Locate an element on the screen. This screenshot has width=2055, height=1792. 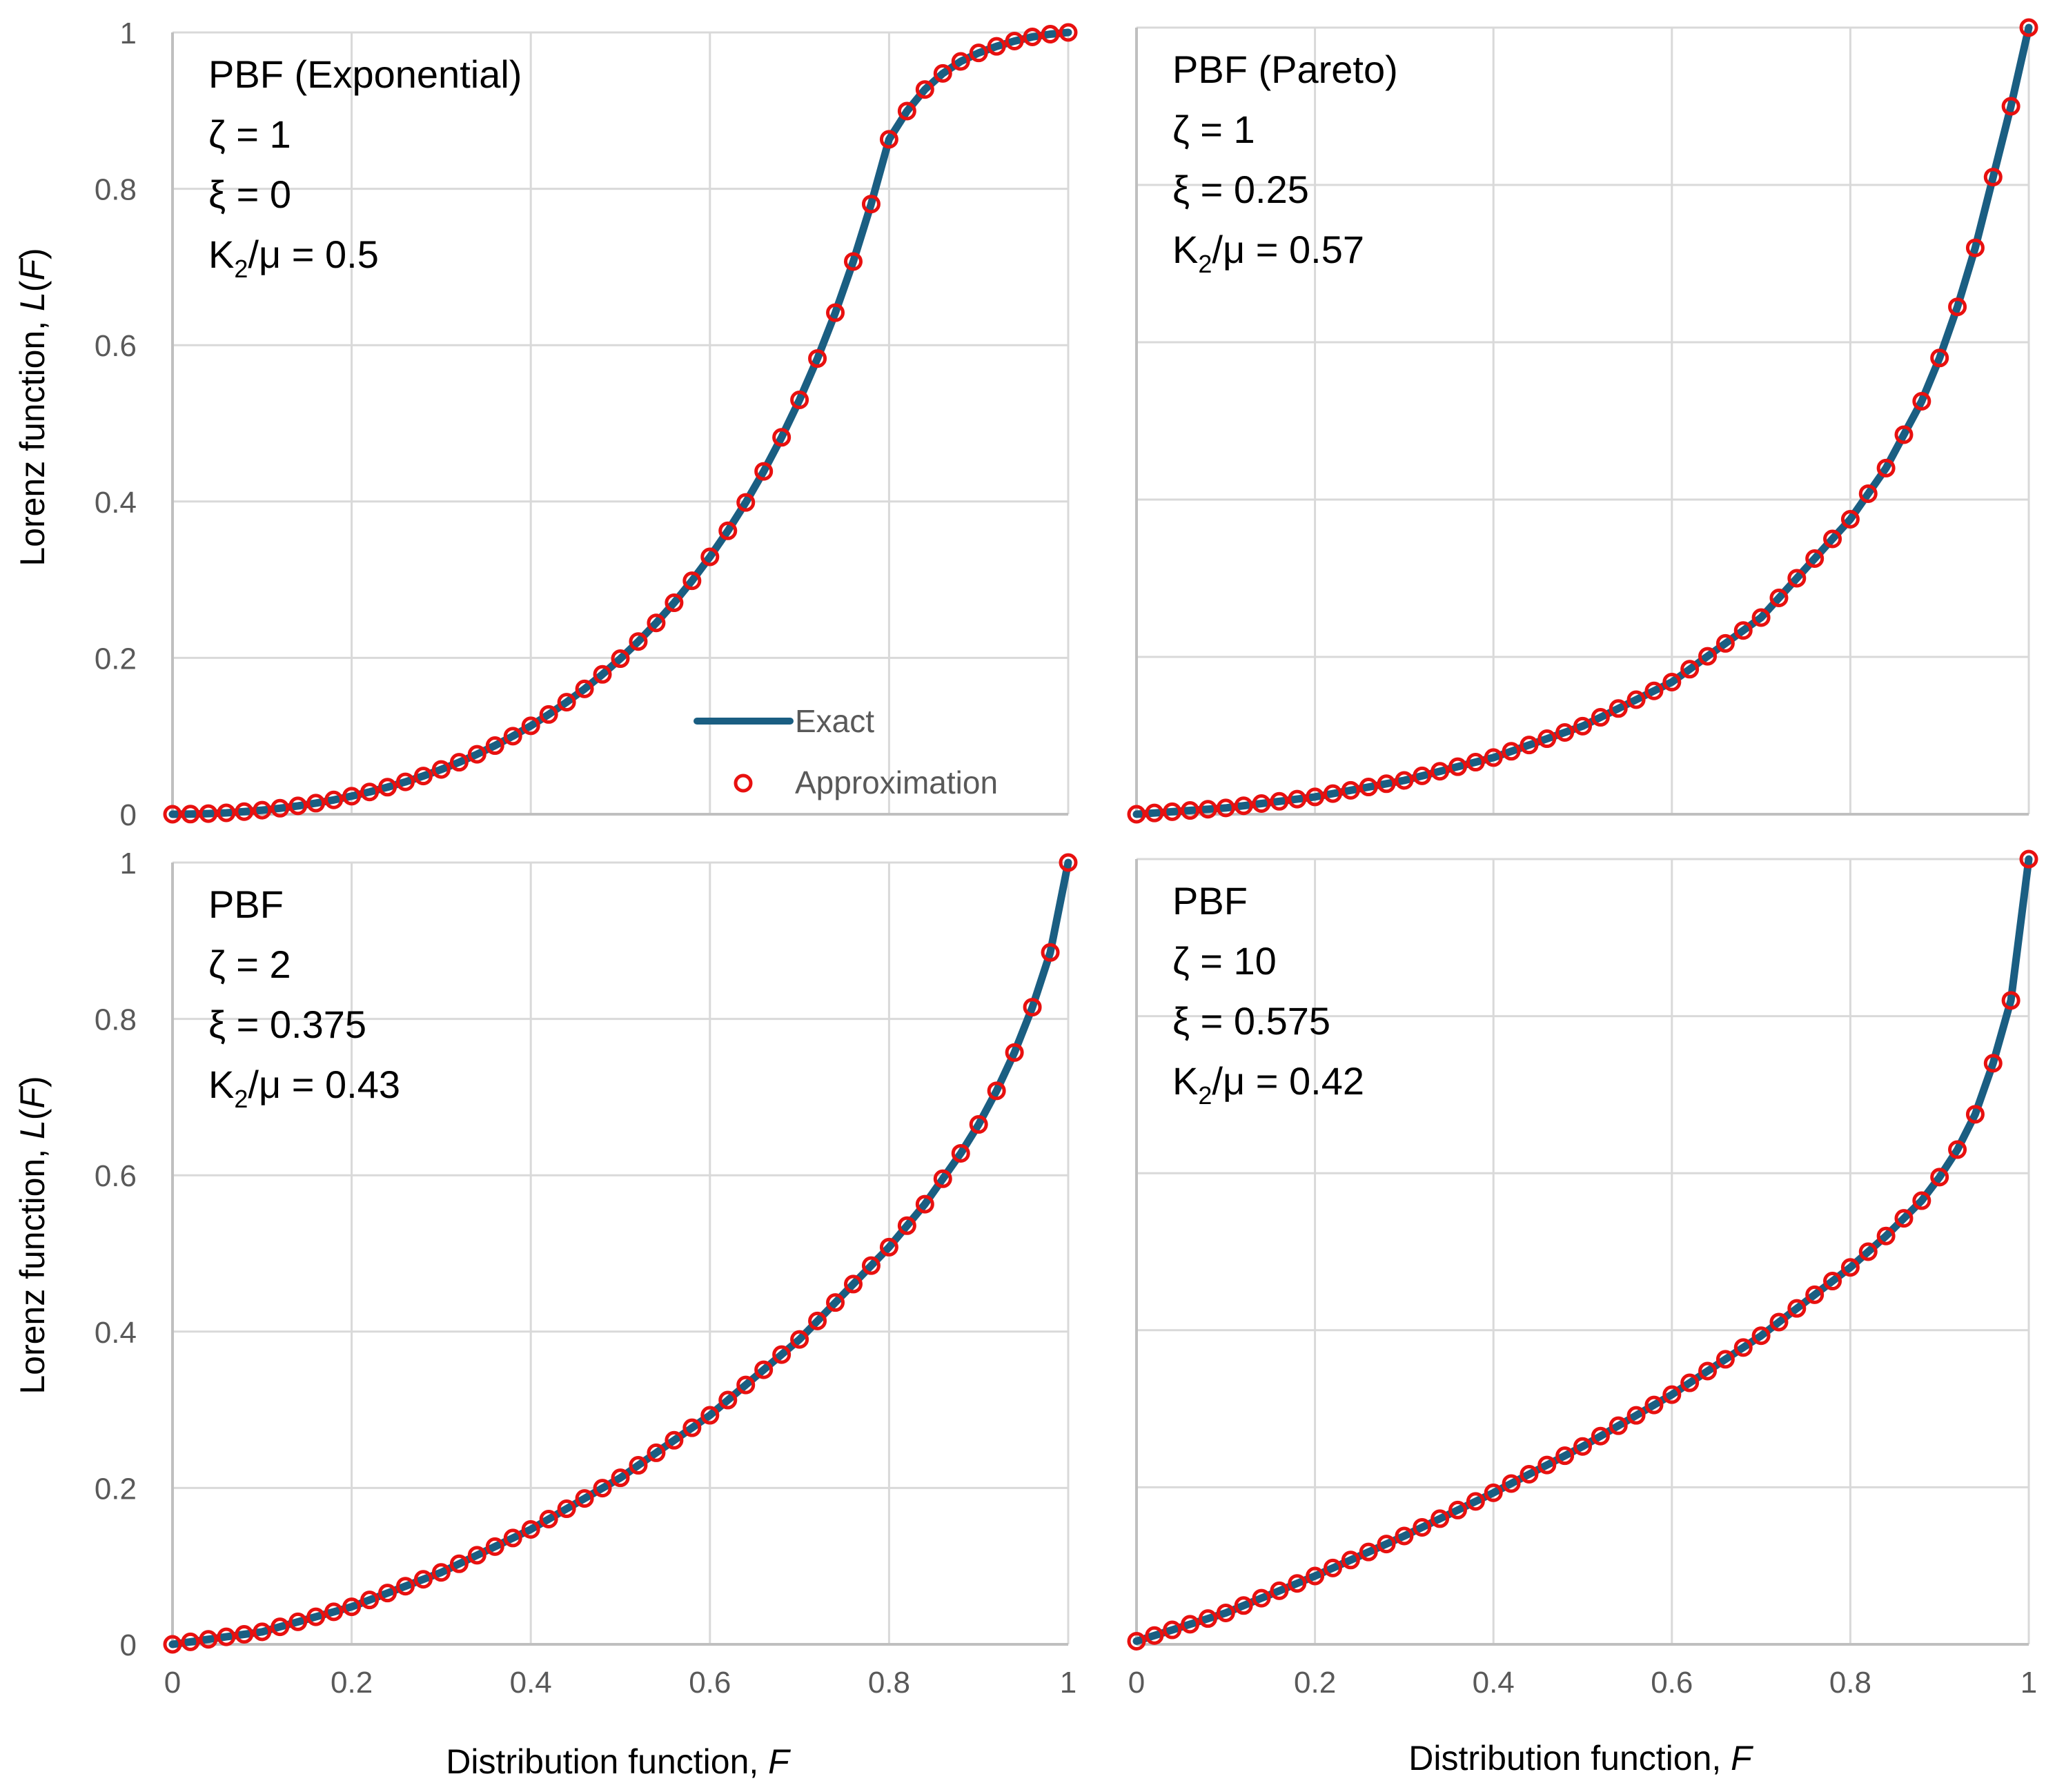
x-tick-label: 0.2 is located at coordinates (1315, 1683).